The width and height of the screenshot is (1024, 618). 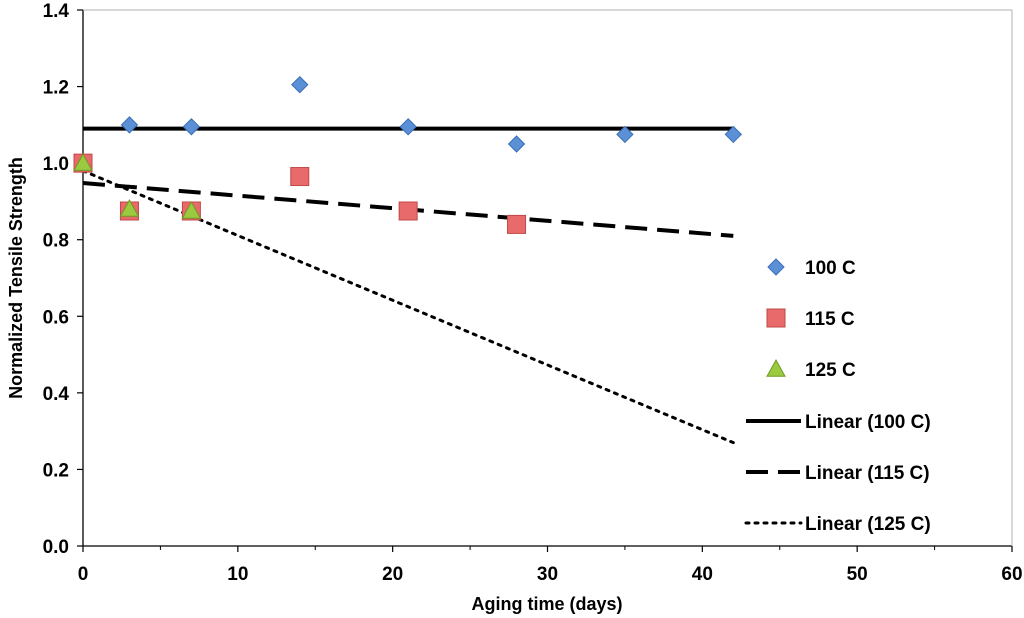 I want to click on legend-label: Linear (100 C), so click(x=868, y=422).